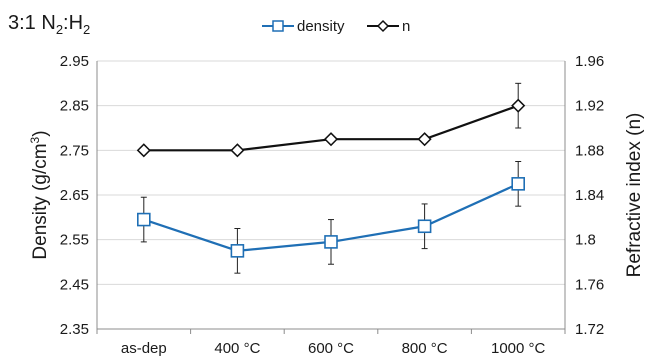  Describe the element at coordinates (589, 106) in the screenshot. I see `y-right-tick-label: 1.92` at that location.